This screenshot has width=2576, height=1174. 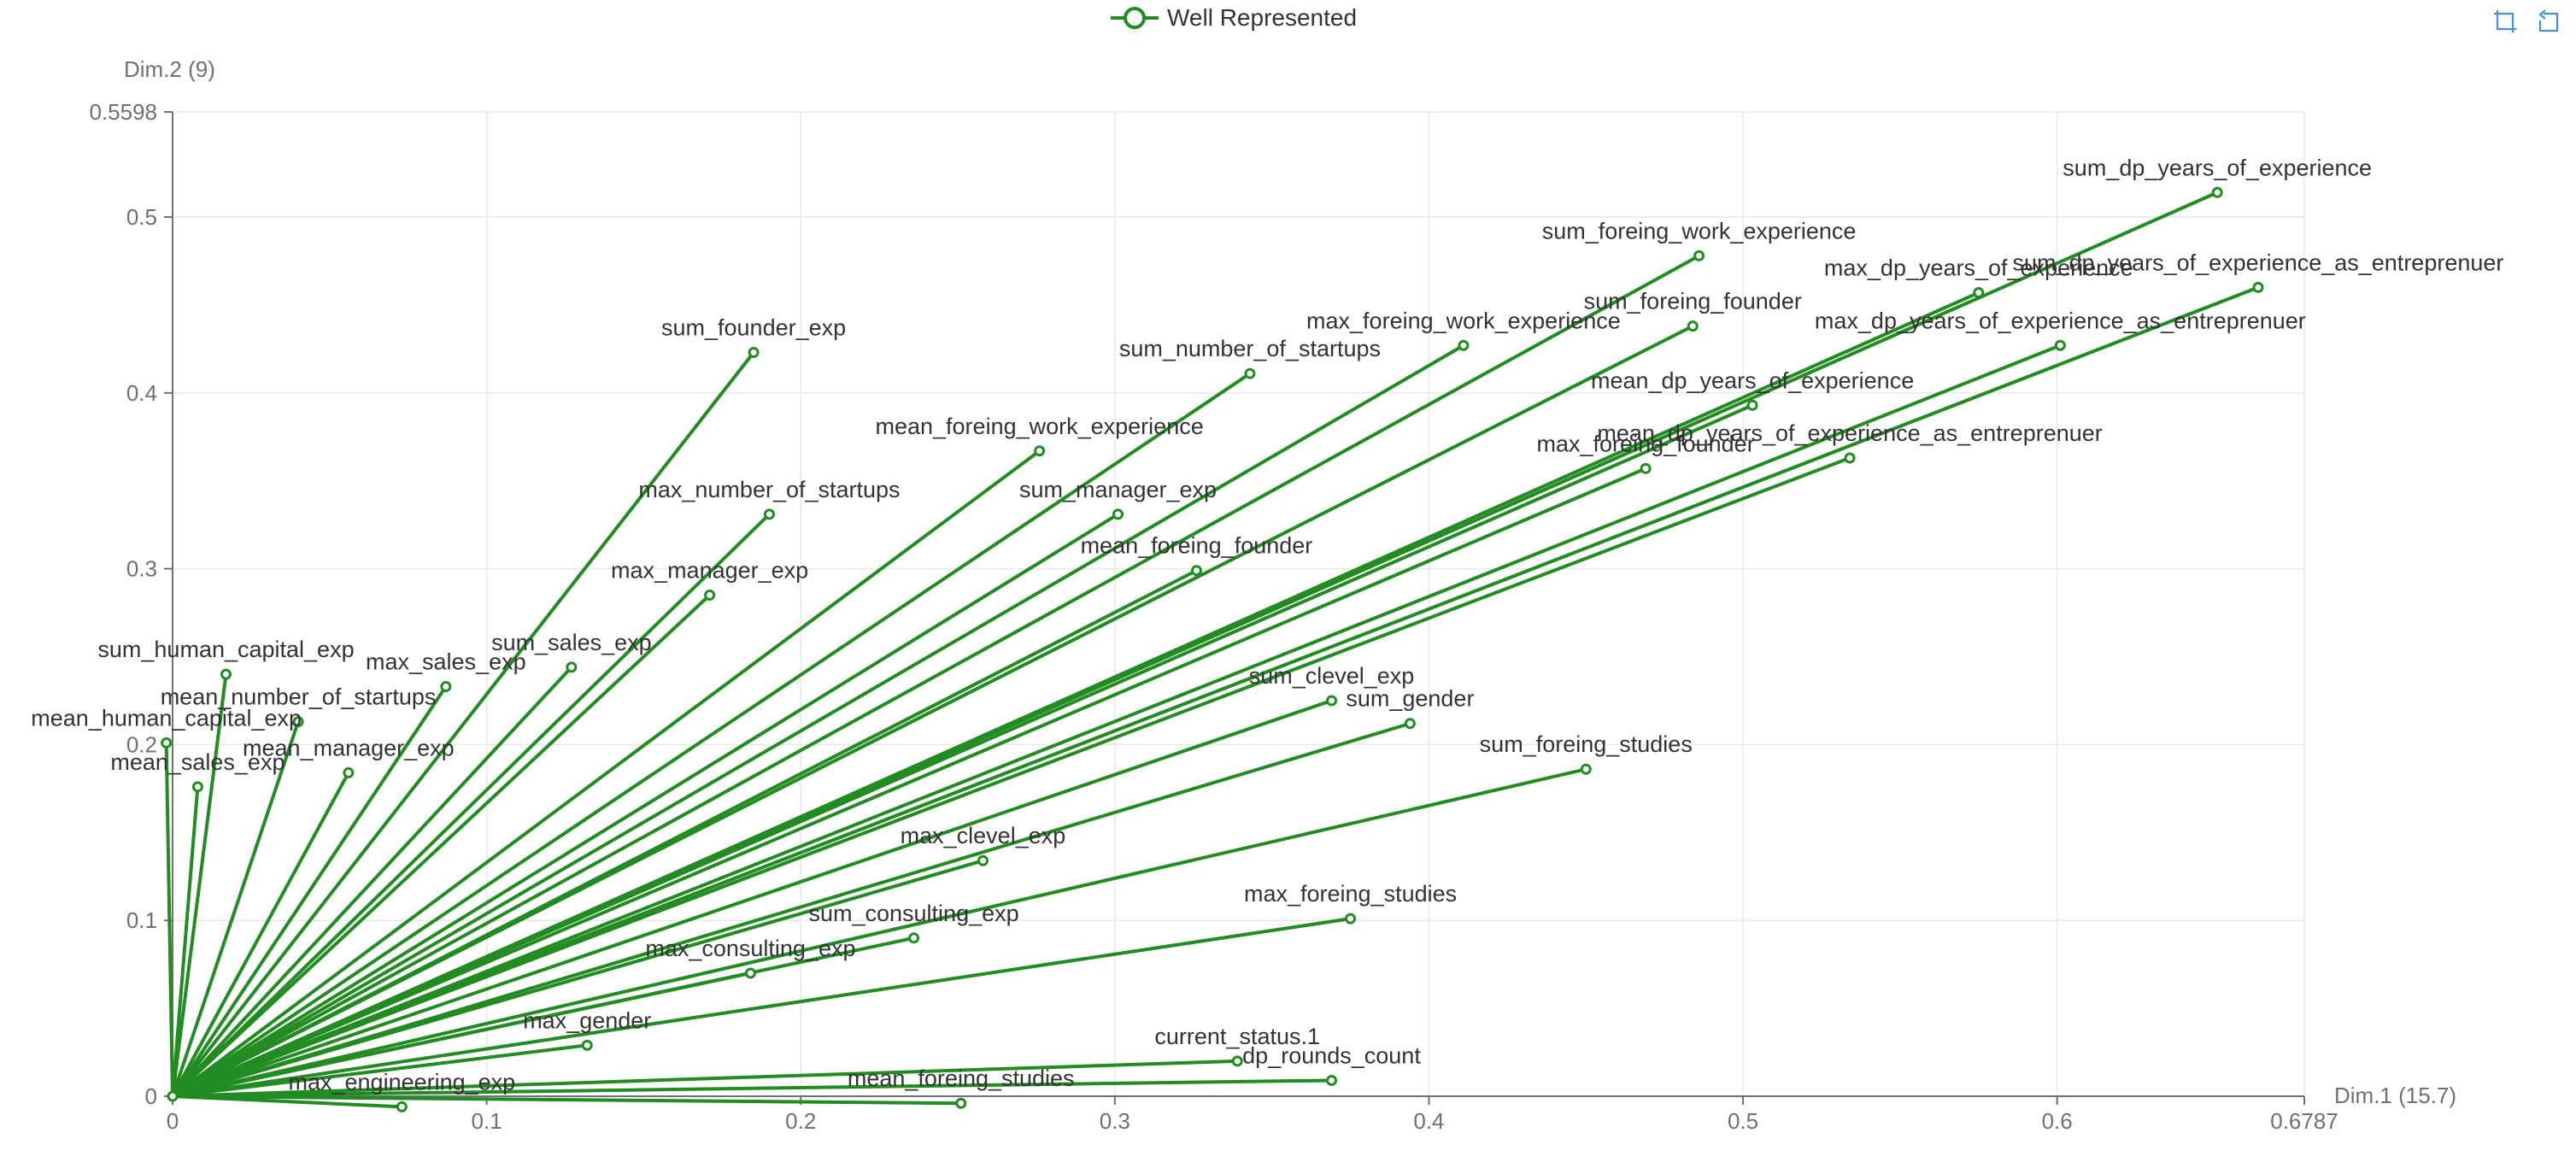 I want to click on y-tick-label: 0.5598, so click(x=123, y=112).